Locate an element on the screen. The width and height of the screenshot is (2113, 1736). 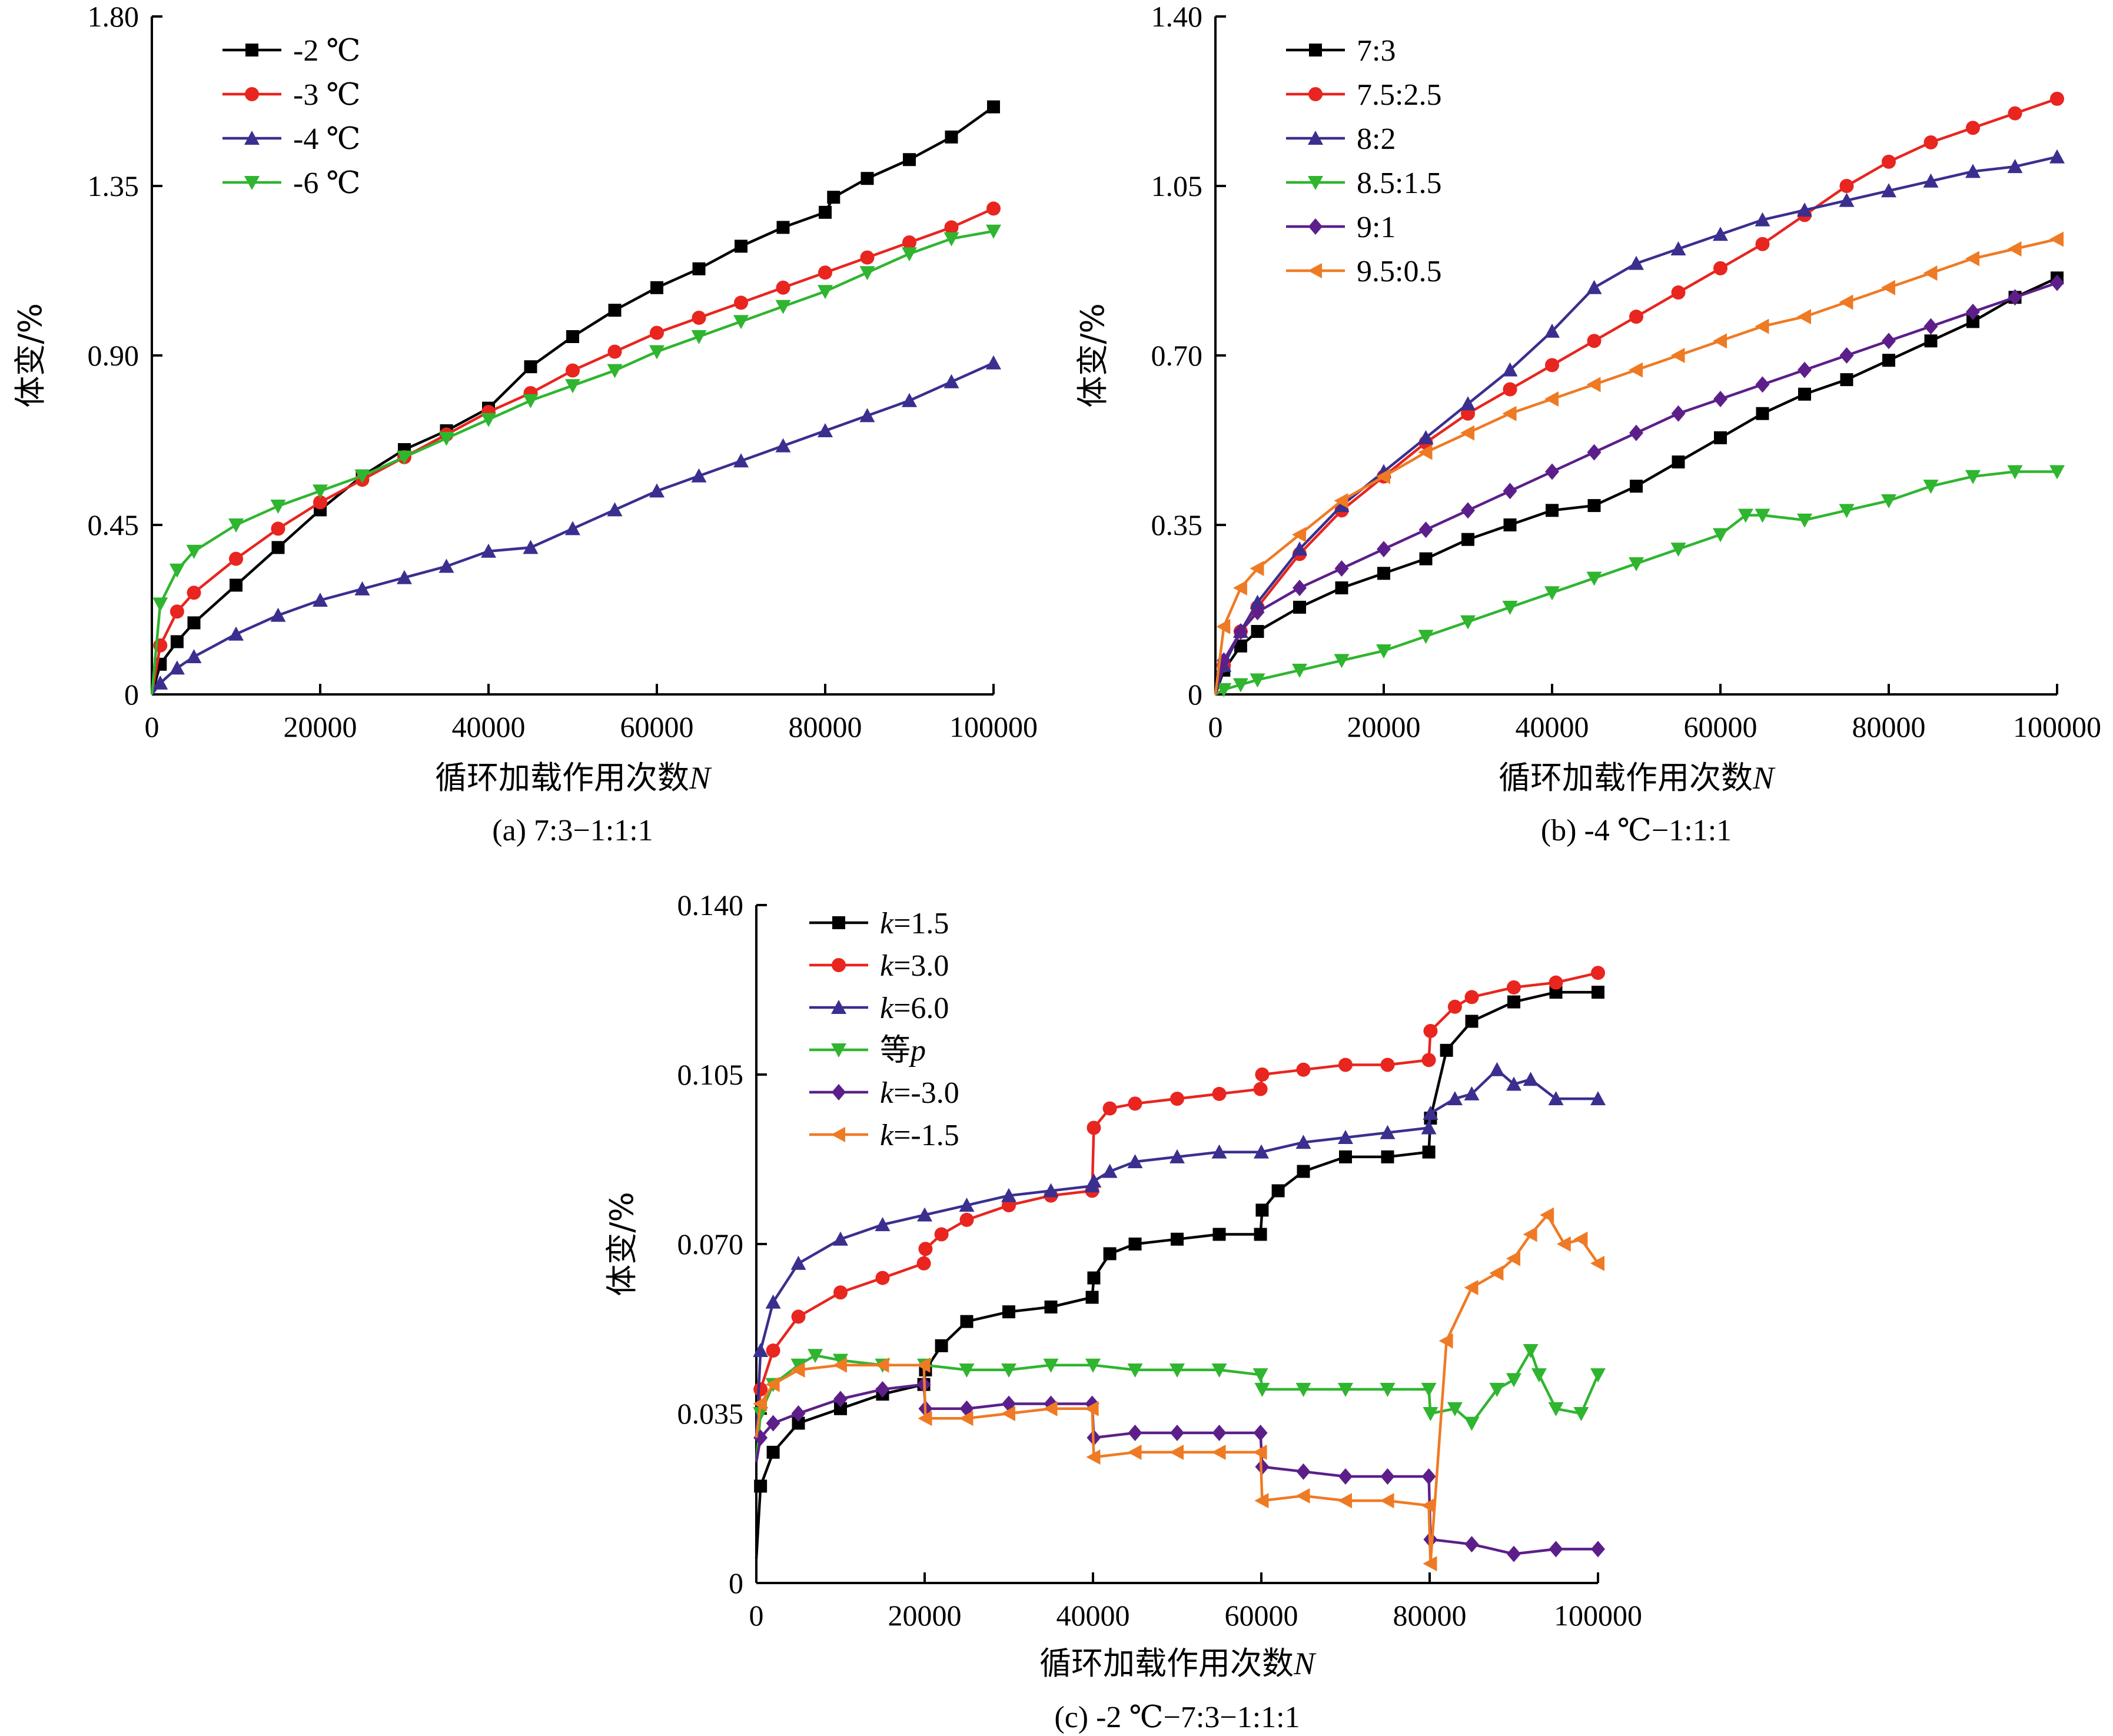
legend-label-text: 9:1 is located at coordinates (1376, 228).